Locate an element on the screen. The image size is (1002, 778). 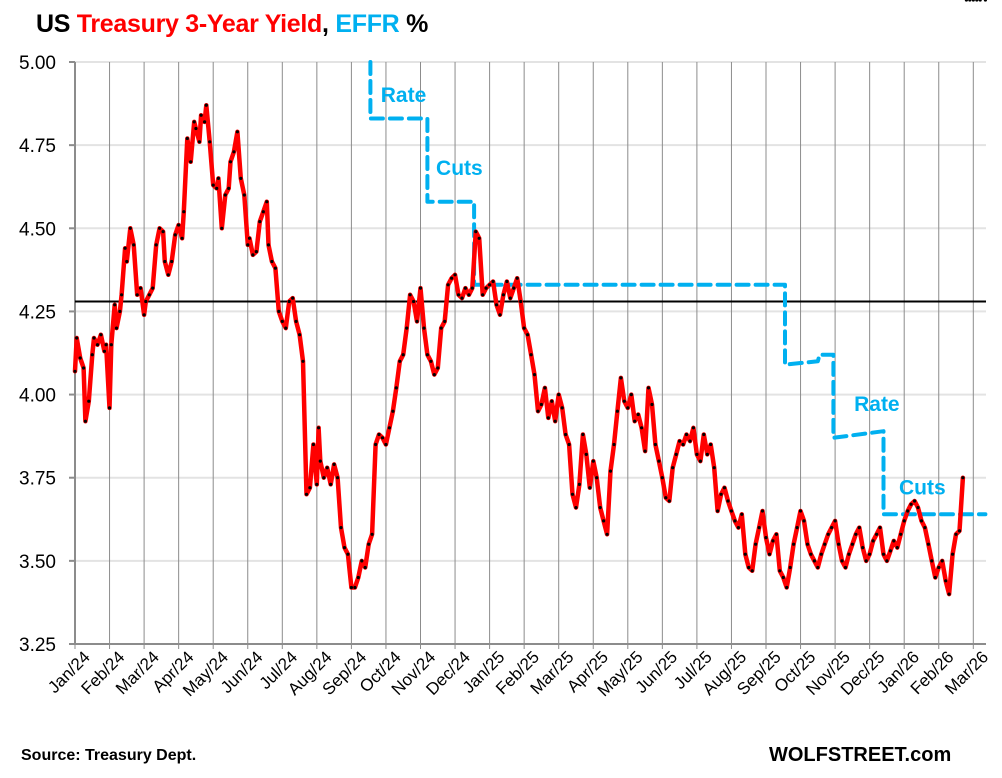
y-tick-labels: 5.00 4.75 4.50 4.25 4.00 3.75 3.50 3.25 is located at coordinates (37, 354).